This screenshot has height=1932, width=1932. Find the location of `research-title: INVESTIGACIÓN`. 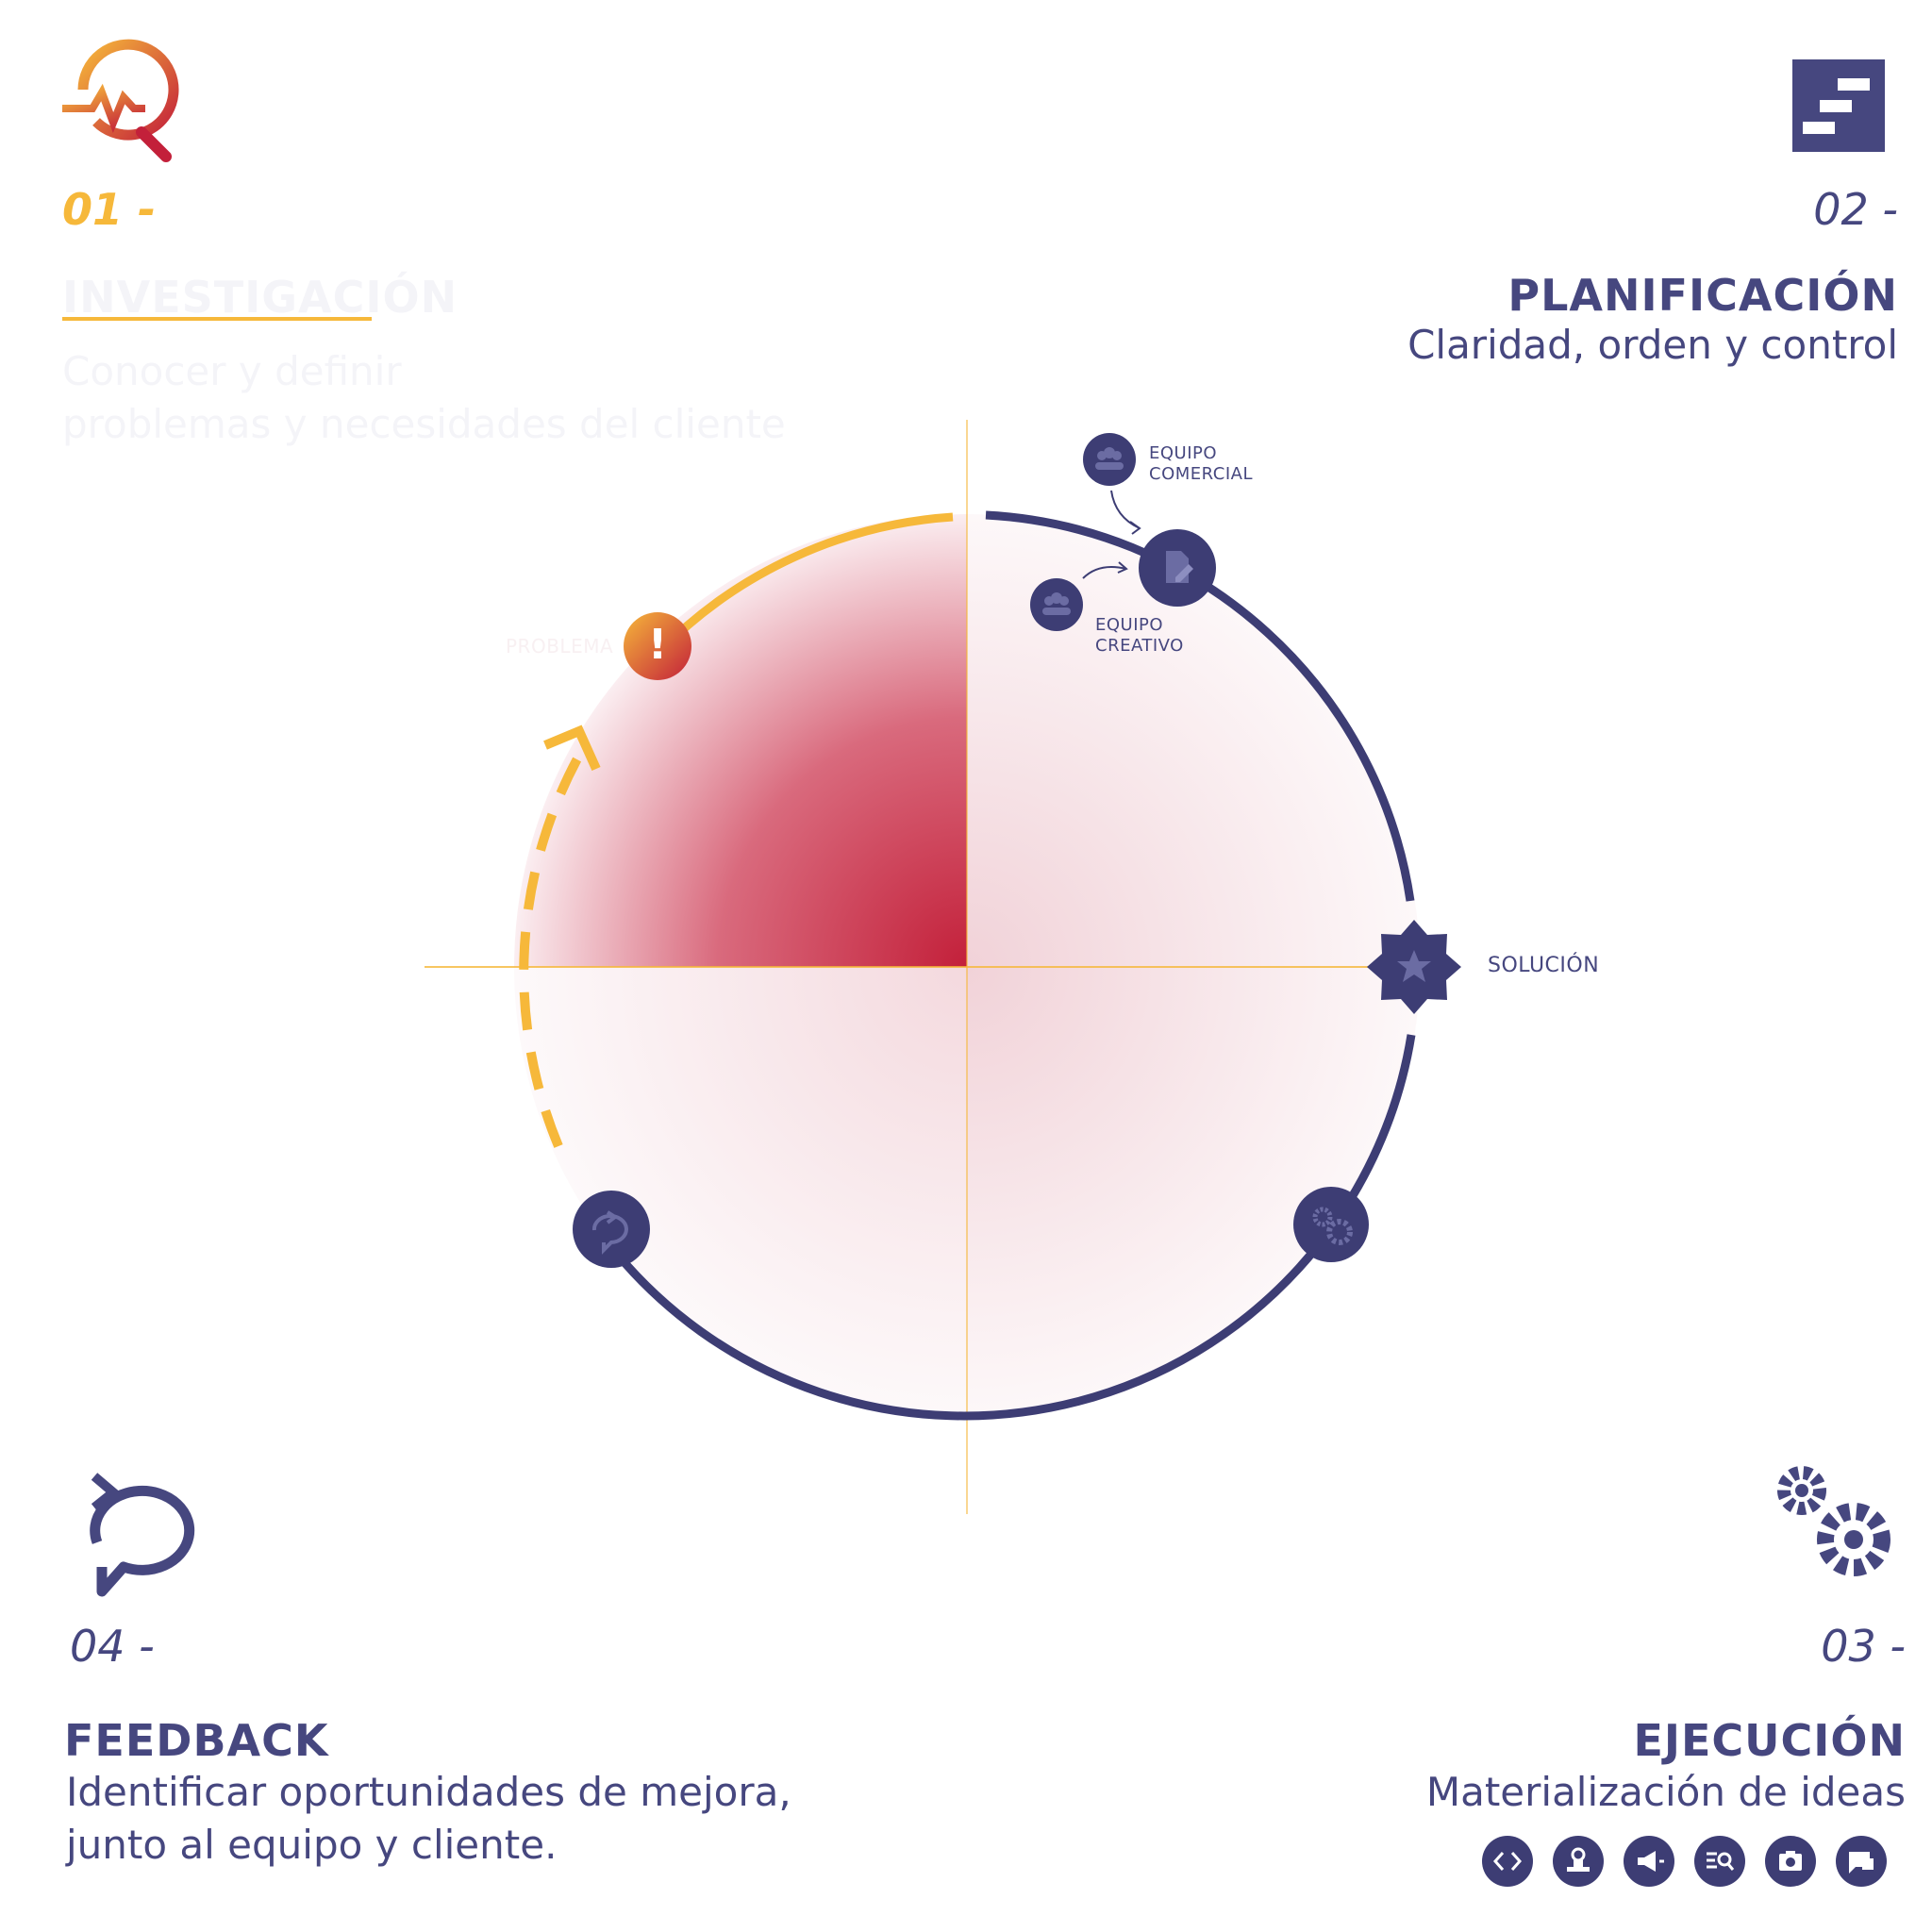

research-title: INVESTIGACIÓN is located at coordinates (260, 298).